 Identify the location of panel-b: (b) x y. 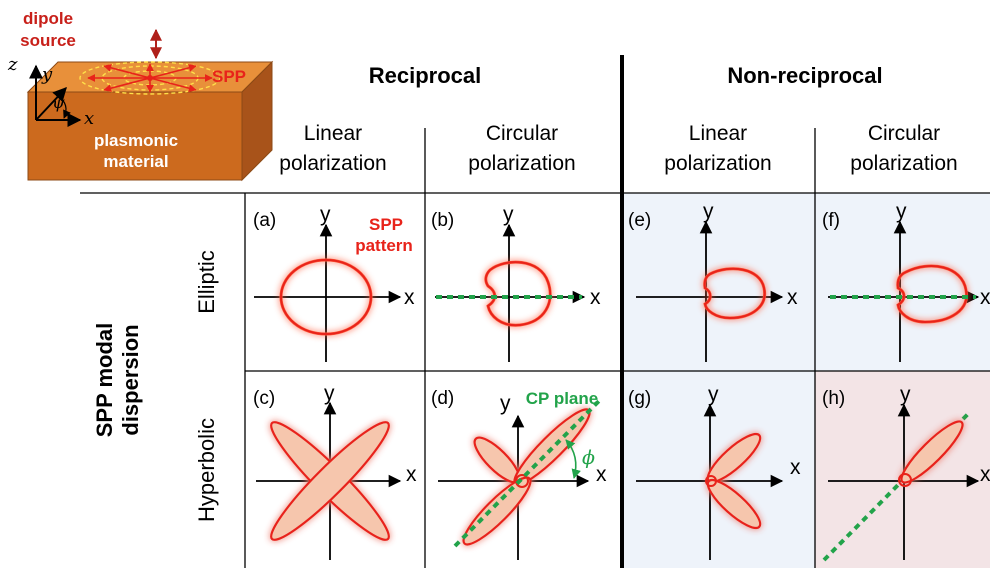
(516, 282).